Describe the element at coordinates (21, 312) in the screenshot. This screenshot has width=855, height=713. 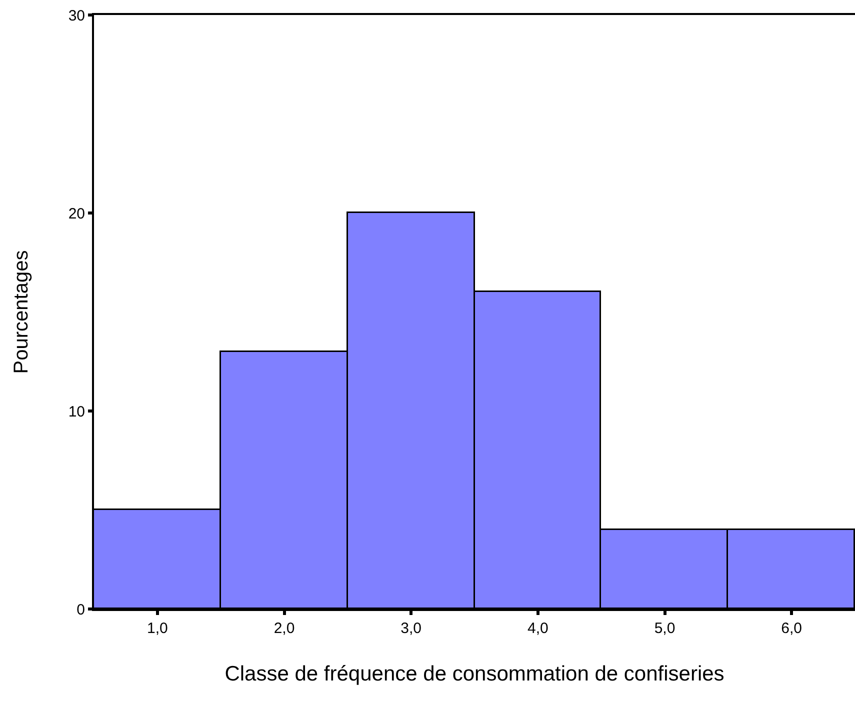
I see `y-axis-title: Pourcentages` at that location.